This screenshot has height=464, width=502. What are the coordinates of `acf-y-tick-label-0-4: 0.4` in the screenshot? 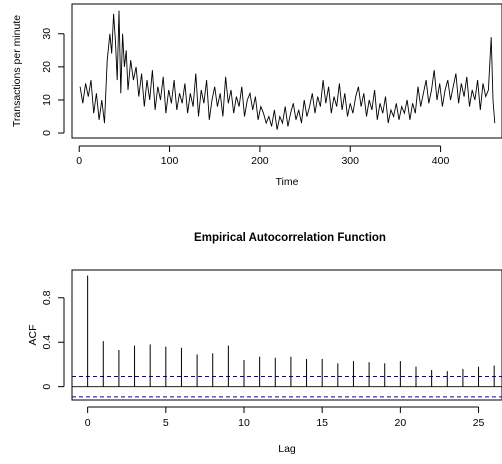 It's located at (47, 342).